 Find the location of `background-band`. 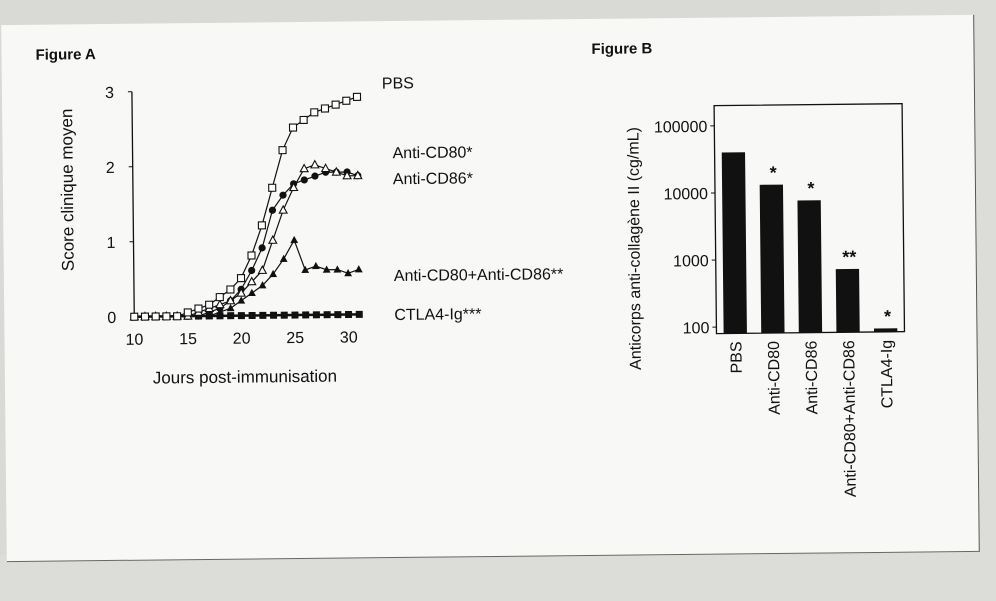

background-band is located at coordinates (498, 578).